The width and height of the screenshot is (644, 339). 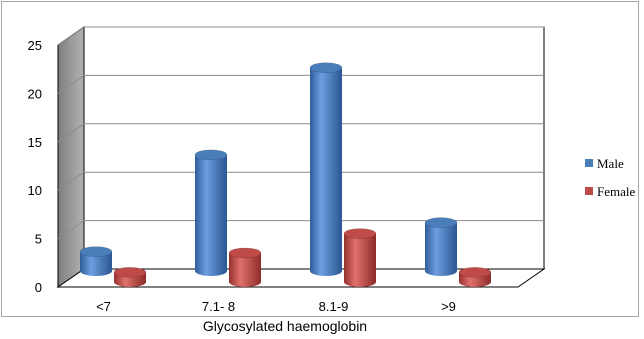 I want to click on y-tick-label: 25, so click(x=35, y=45).